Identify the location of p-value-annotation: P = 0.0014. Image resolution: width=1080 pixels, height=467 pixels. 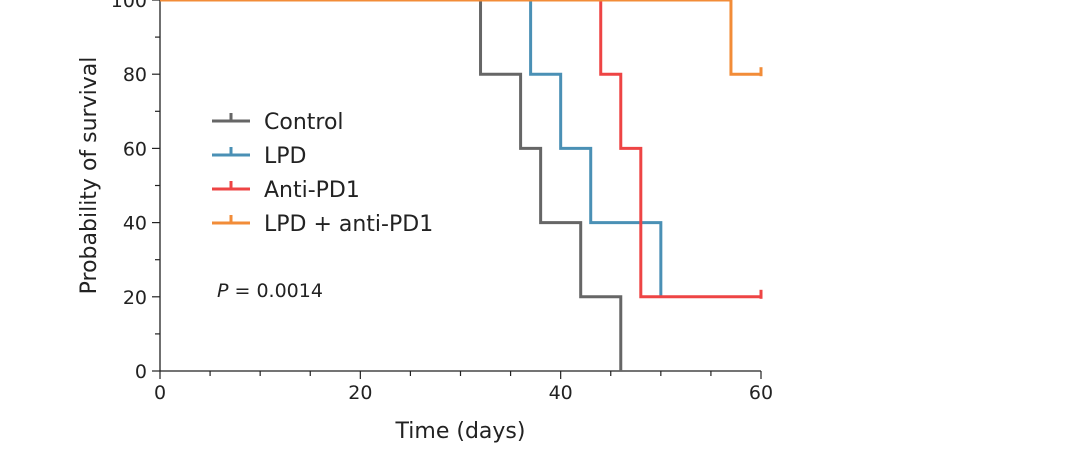
(270, 291).